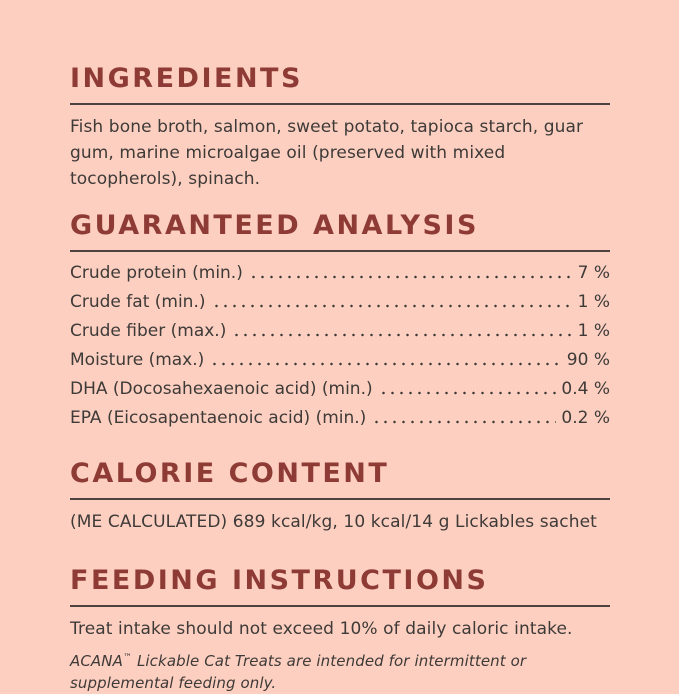  What do you see at coordinates (279, 580) in the screenshot?
I see `feeding-instructions-title: FEEDING INSTRUCTIONS` at bounding box center [279, 580].